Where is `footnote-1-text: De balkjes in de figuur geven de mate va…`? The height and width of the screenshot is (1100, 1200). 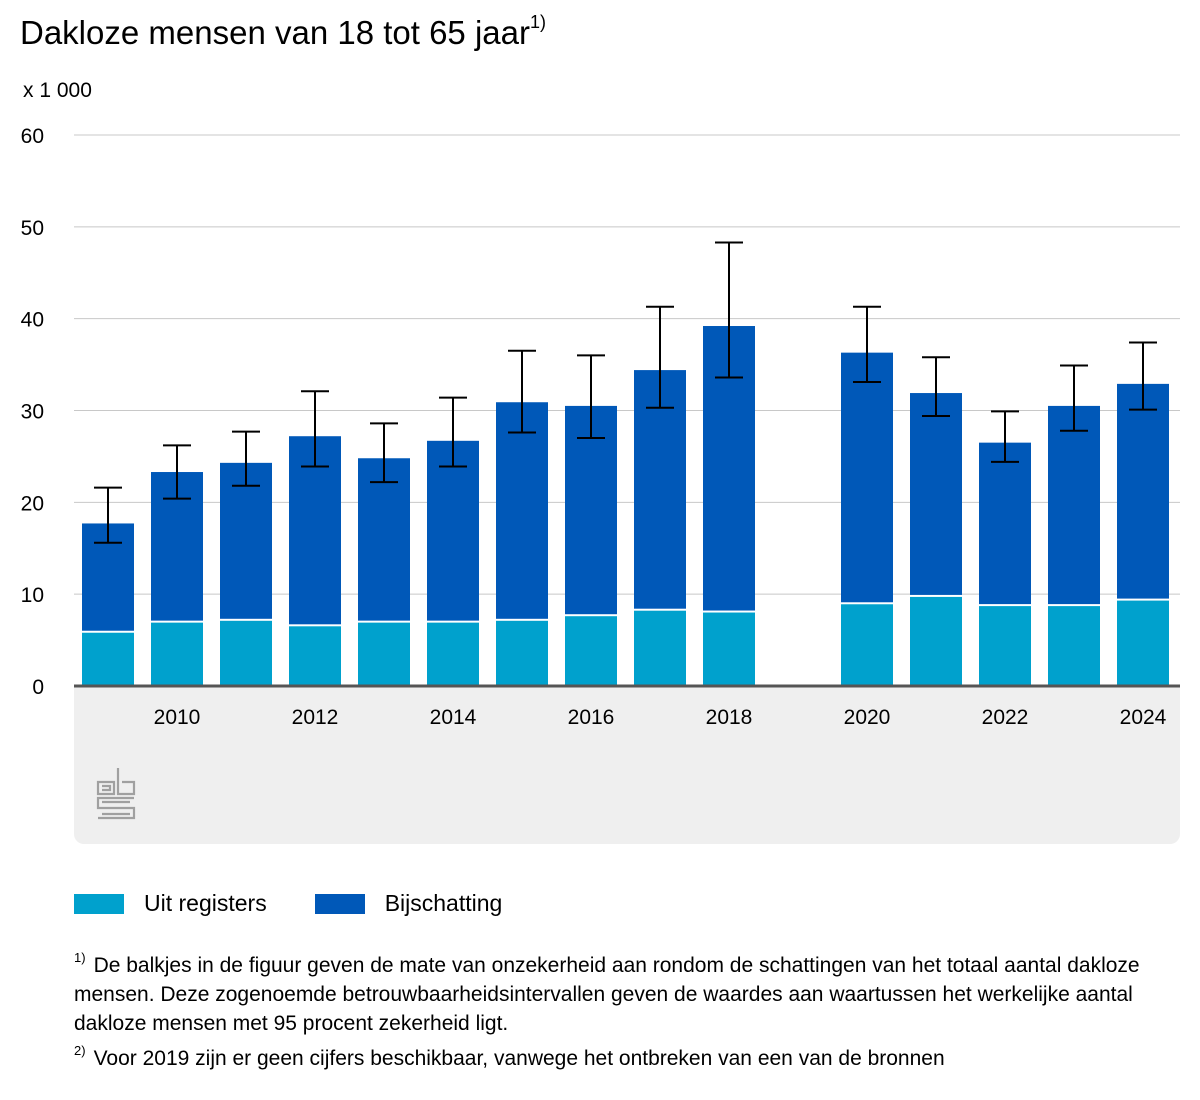 footnote-1-text: De balkjes in de figuur geven de mate va… is located at coordinates (607, 994).